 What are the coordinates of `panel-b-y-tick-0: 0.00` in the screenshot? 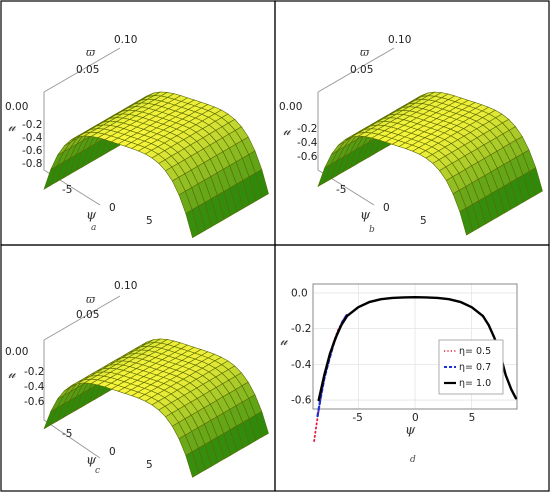 It's located at (290, 107).